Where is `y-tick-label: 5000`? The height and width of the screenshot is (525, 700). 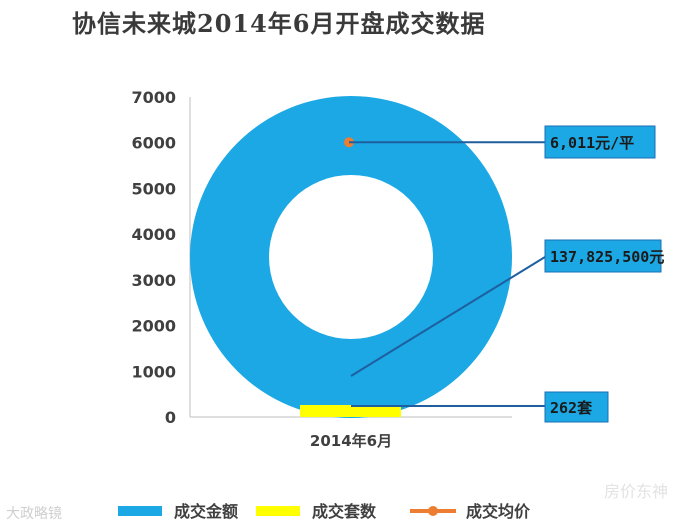
y-tick-label: 5000 is located at coordinates (153, 188).